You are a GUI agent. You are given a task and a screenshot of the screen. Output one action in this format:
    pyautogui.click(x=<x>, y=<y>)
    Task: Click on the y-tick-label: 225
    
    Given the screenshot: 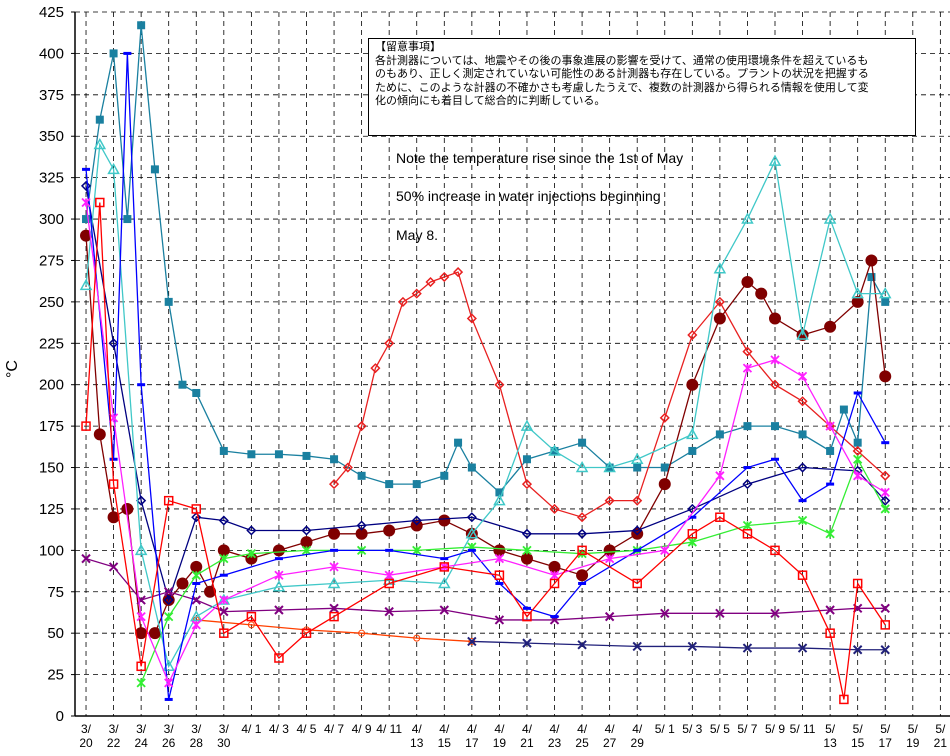 What is the action you would take?
    pyautogui.click(x=51, y=343)
    